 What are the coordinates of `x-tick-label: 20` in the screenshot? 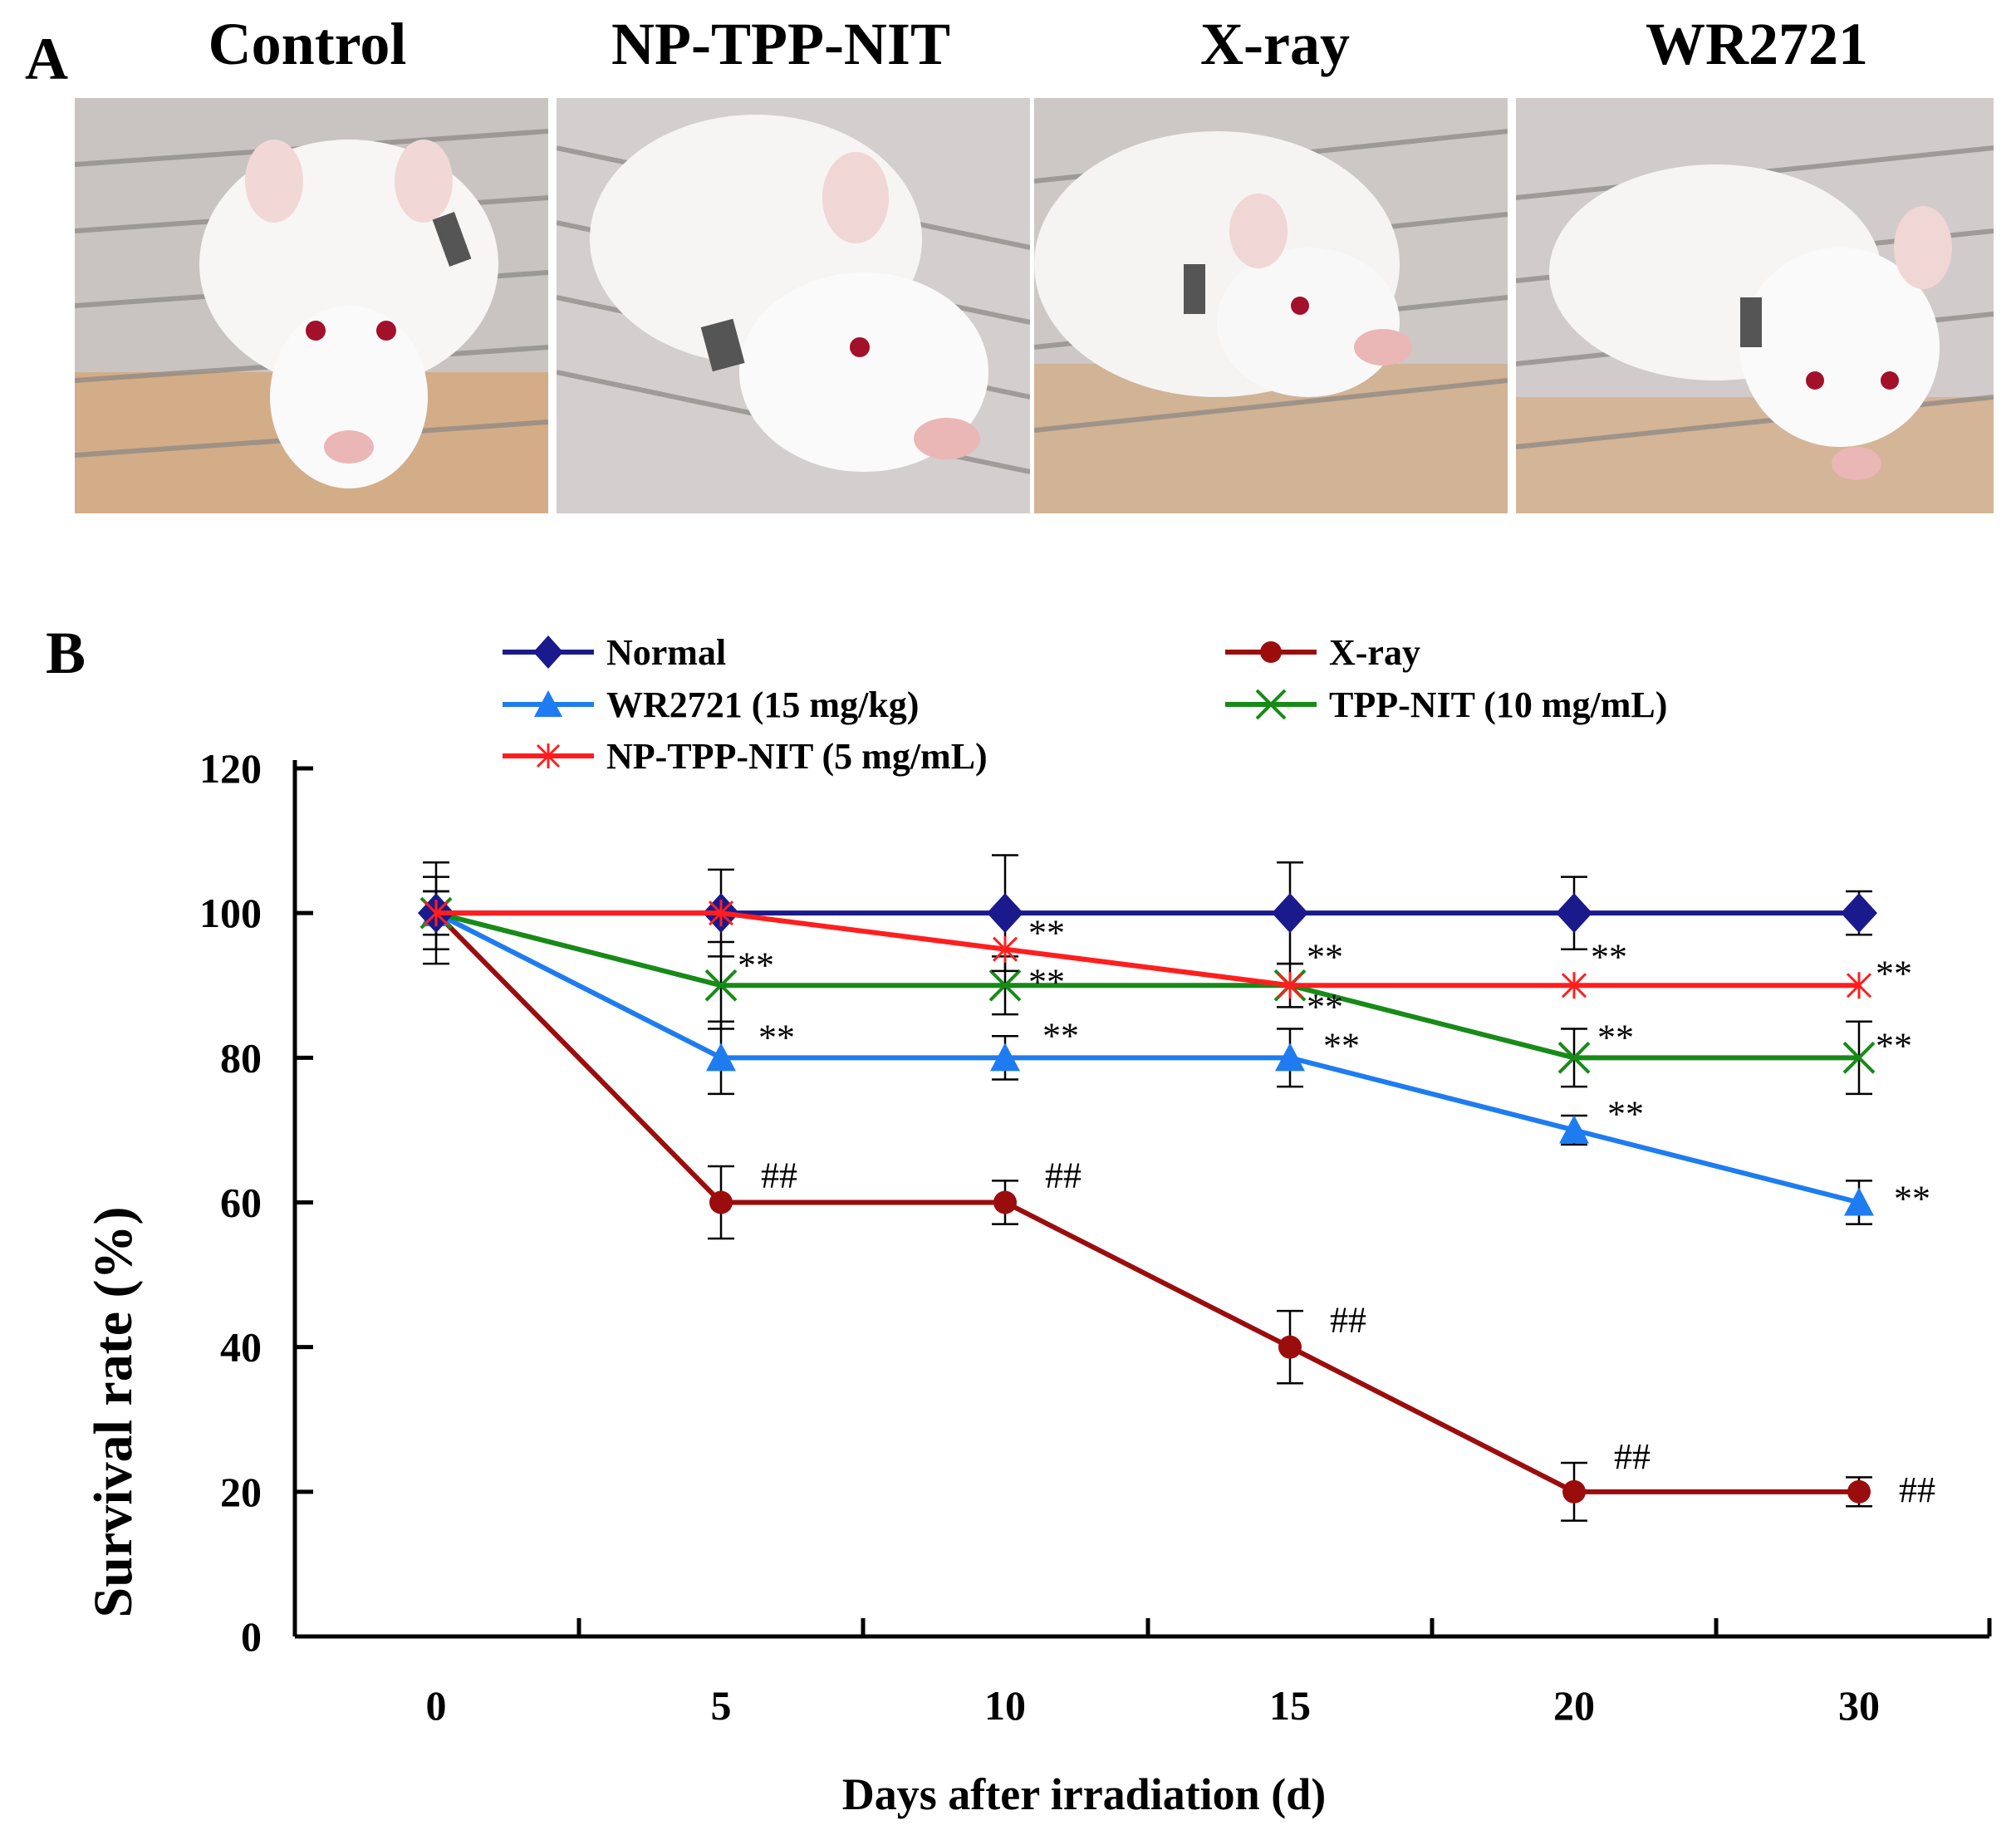 It's located at (1574, 1705).